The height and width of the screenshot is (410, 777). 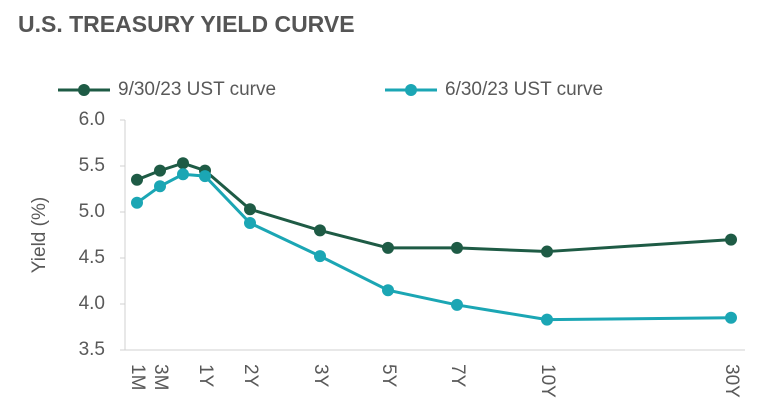 I want to click on x-tick-label: 2Y, so click(x=250, y=376).